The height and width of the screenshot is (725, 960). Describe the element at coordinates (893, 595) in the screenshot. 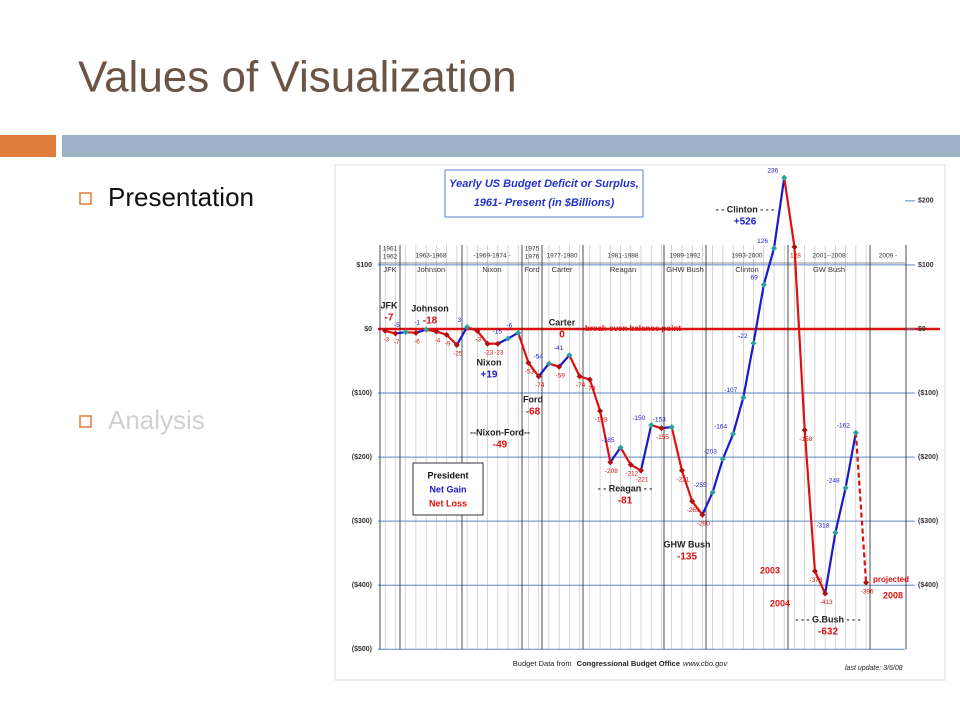

I see `annotation: 2008` at that location.